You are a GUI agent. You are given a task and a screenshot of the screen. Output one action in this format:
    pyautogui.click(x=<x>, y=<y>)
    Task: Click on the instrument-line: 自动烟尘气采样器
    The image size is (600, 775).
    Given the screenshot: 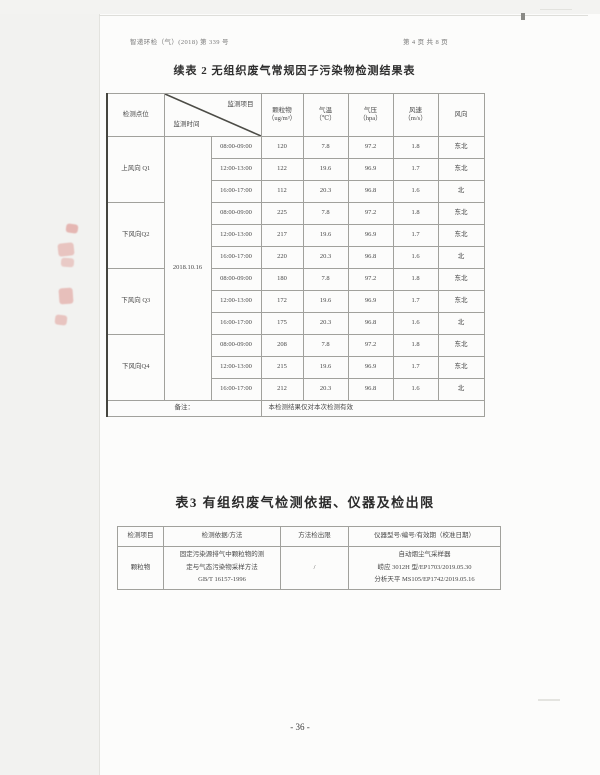 What is the action you would take?
    pyautogui.click(x=424, y=554)
    